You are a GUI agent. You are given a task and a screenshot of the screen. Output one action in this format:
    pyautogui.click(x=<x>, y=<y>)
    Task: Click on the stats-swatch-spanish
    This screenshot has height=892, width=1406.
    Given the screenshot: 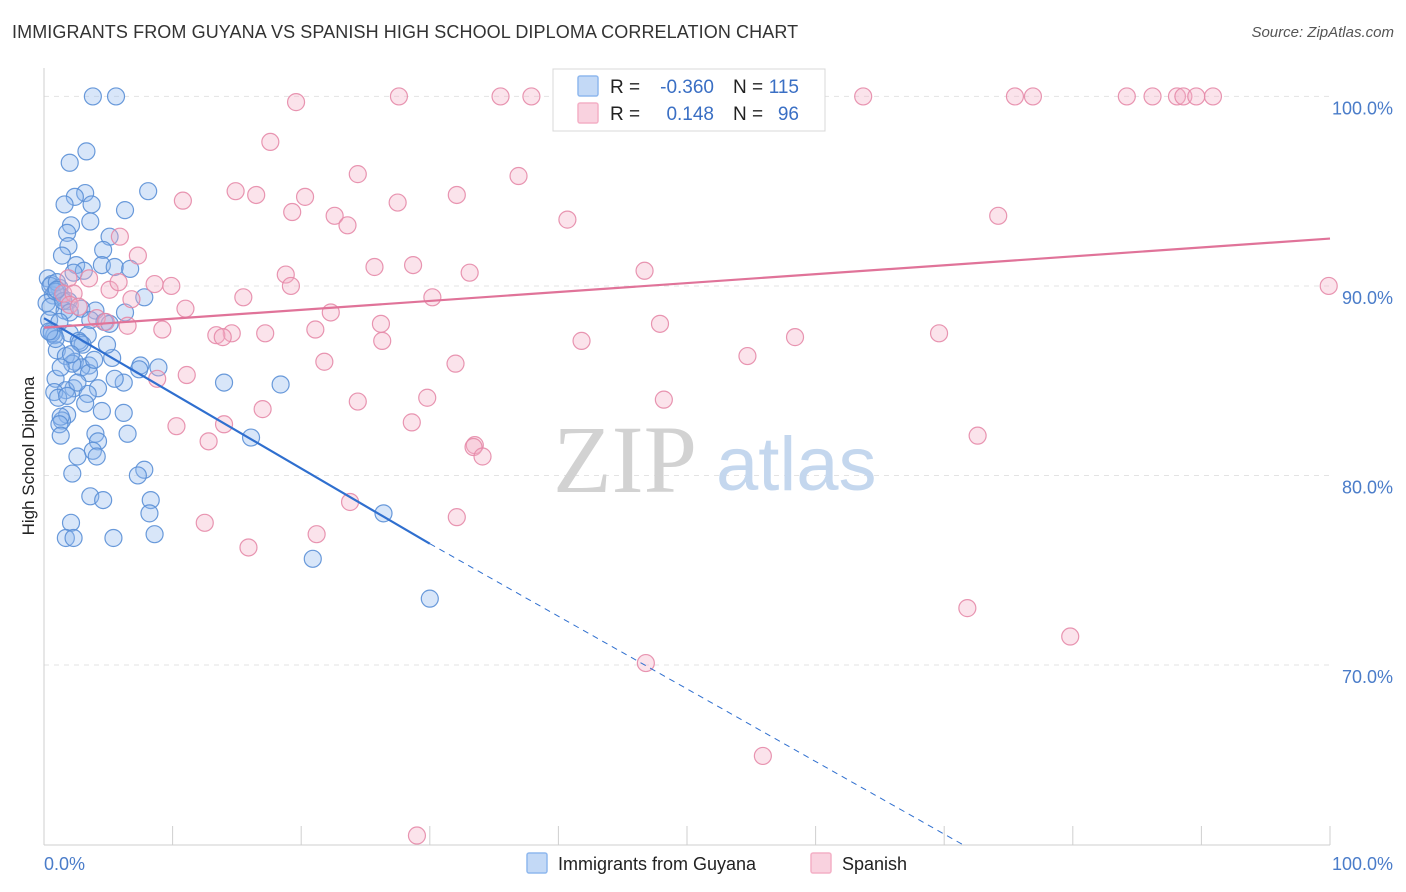 What is the action you would take?
    pyautogui.click(x=588, y=113)
    